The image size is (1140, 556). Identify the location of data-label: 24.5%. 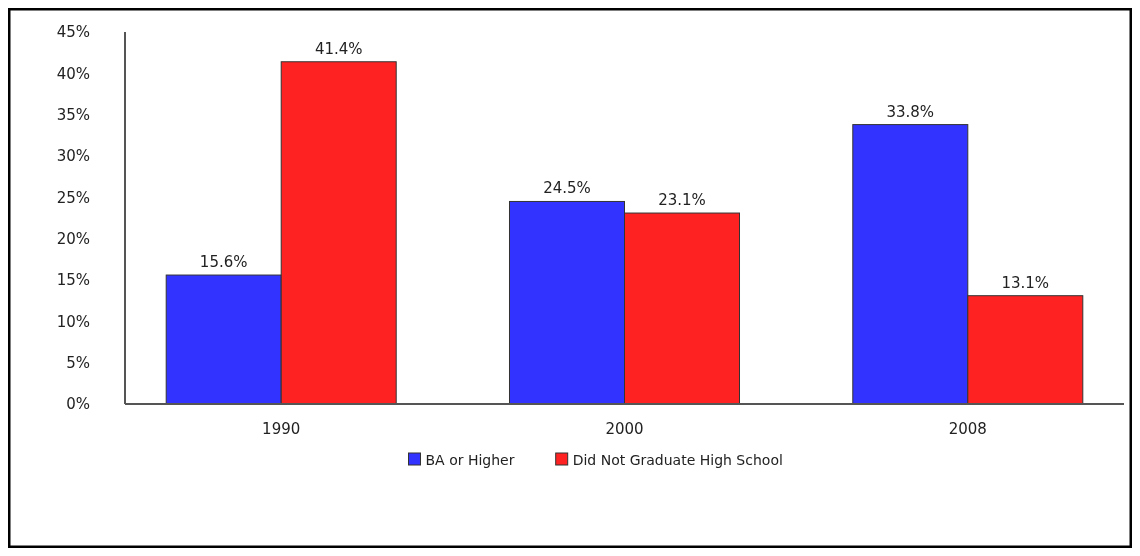
(567, 188).